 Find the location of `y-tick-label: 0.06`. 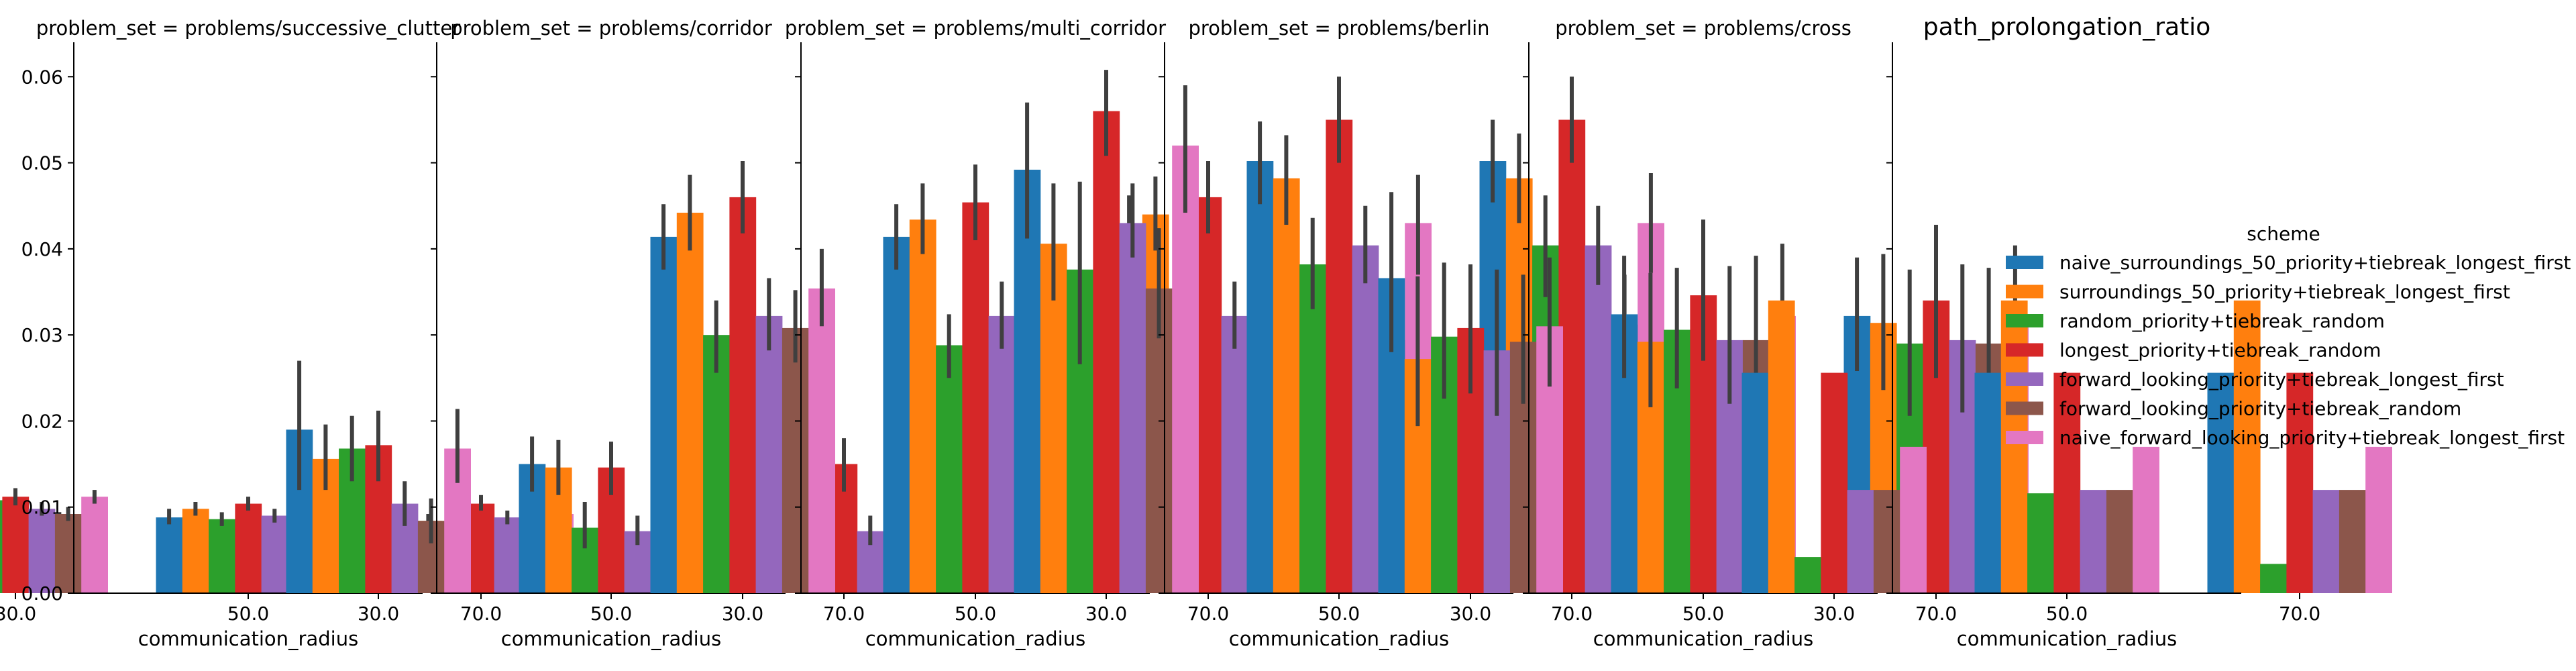

y-tick-label: 0.06 is located at coordinates (42, 77).